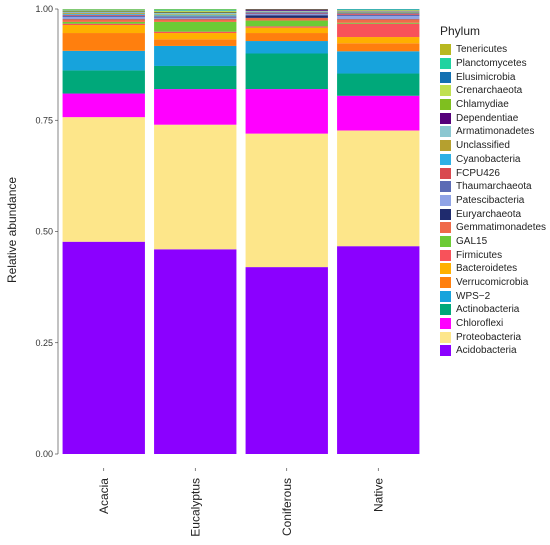  I want to click on x-tick-label-acacia: Acacia, so click(104, 496).